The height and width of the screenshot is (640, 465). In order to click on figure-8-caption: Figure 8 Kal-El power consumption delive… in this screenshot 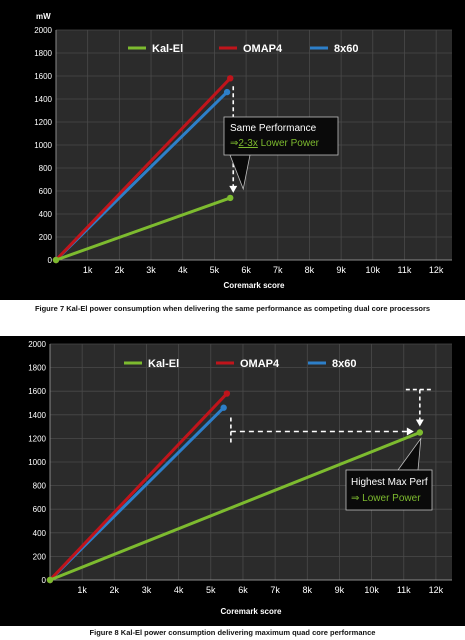, I will do `click(232, 632)`.